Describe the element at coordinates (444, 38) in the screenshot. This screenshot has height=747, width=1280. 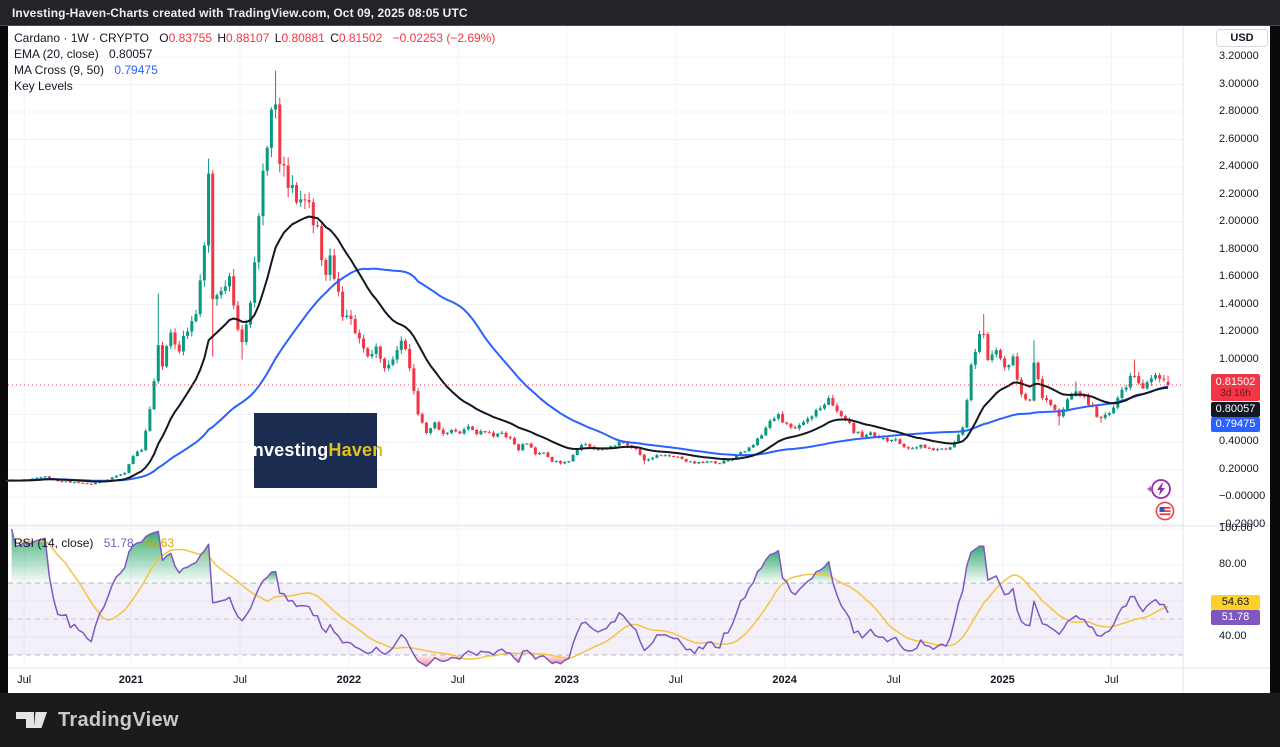
I see `change-value: −0.02253 (−2.69%)` at that location.